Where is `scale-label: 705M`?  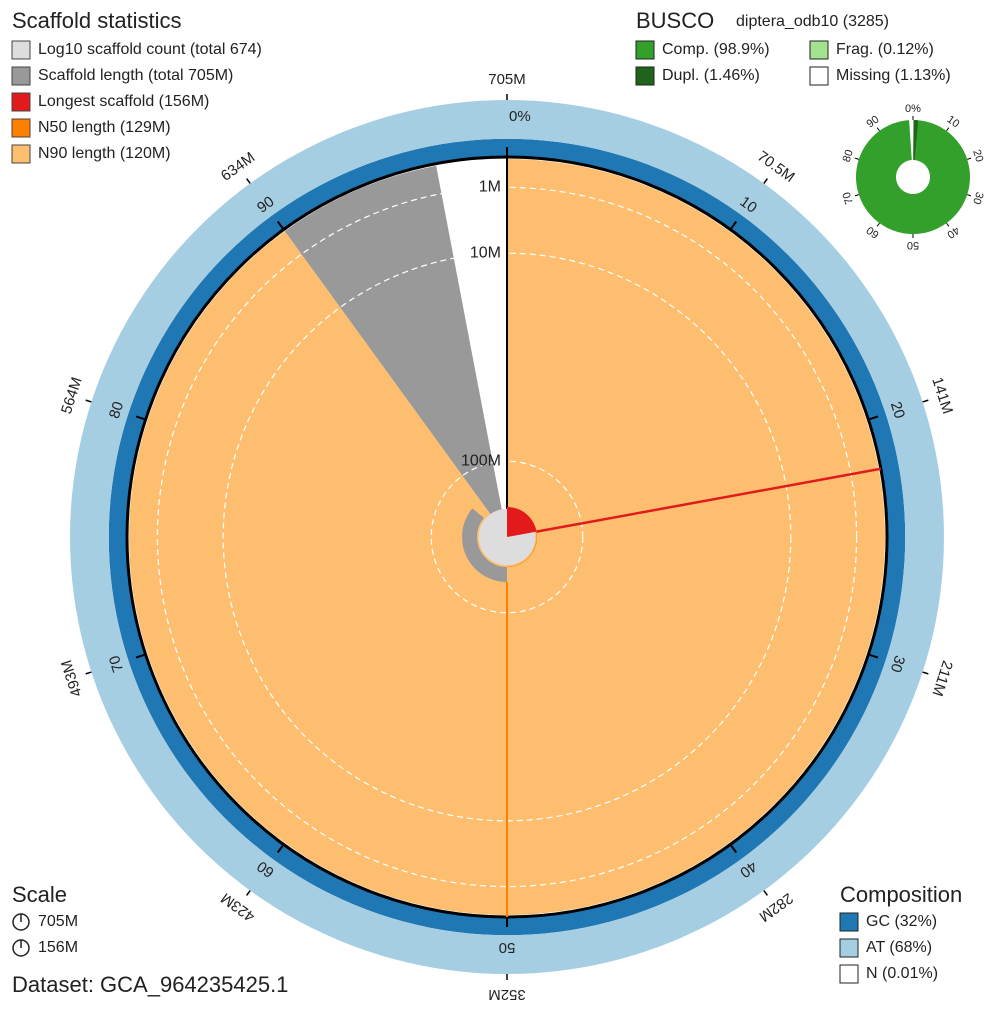
scale-label: 705M is located at coordinates (58, 921).